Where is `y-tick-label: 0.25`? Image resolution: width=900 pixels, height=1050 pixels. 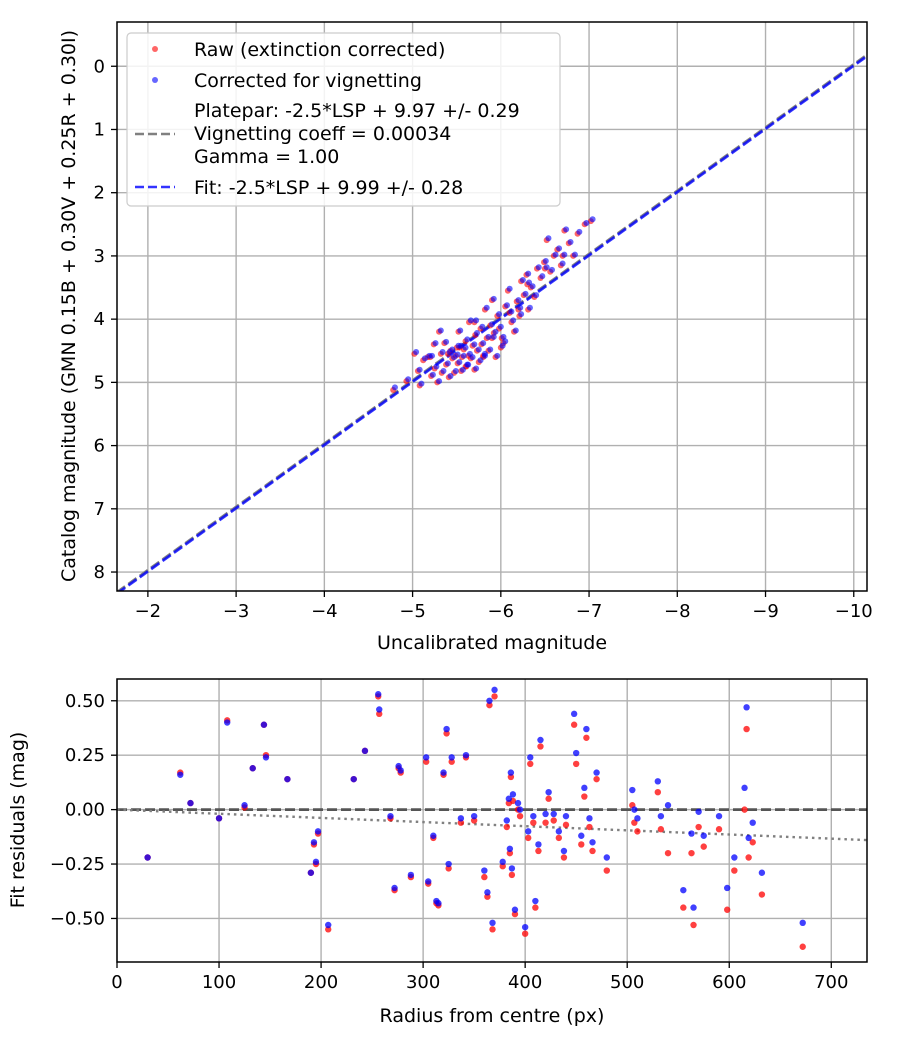
y-tick-label: 0.25 is located at coordinates (85, 755).